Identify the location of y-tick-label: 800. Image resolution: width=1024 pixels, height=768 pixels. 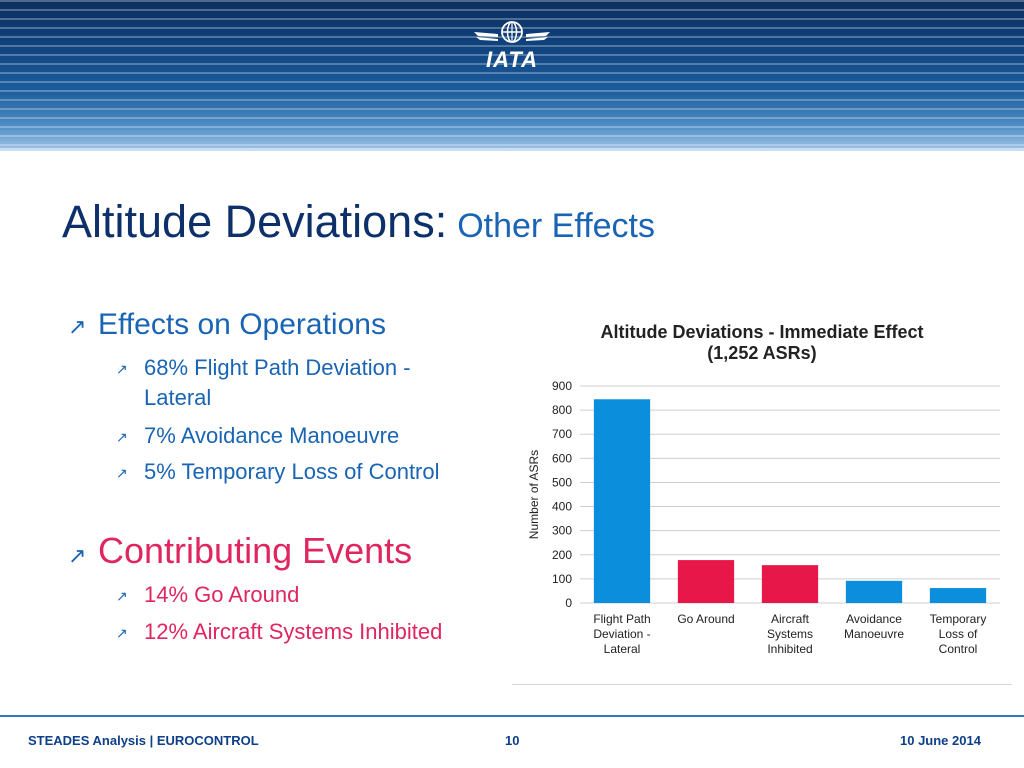
(562, 410).